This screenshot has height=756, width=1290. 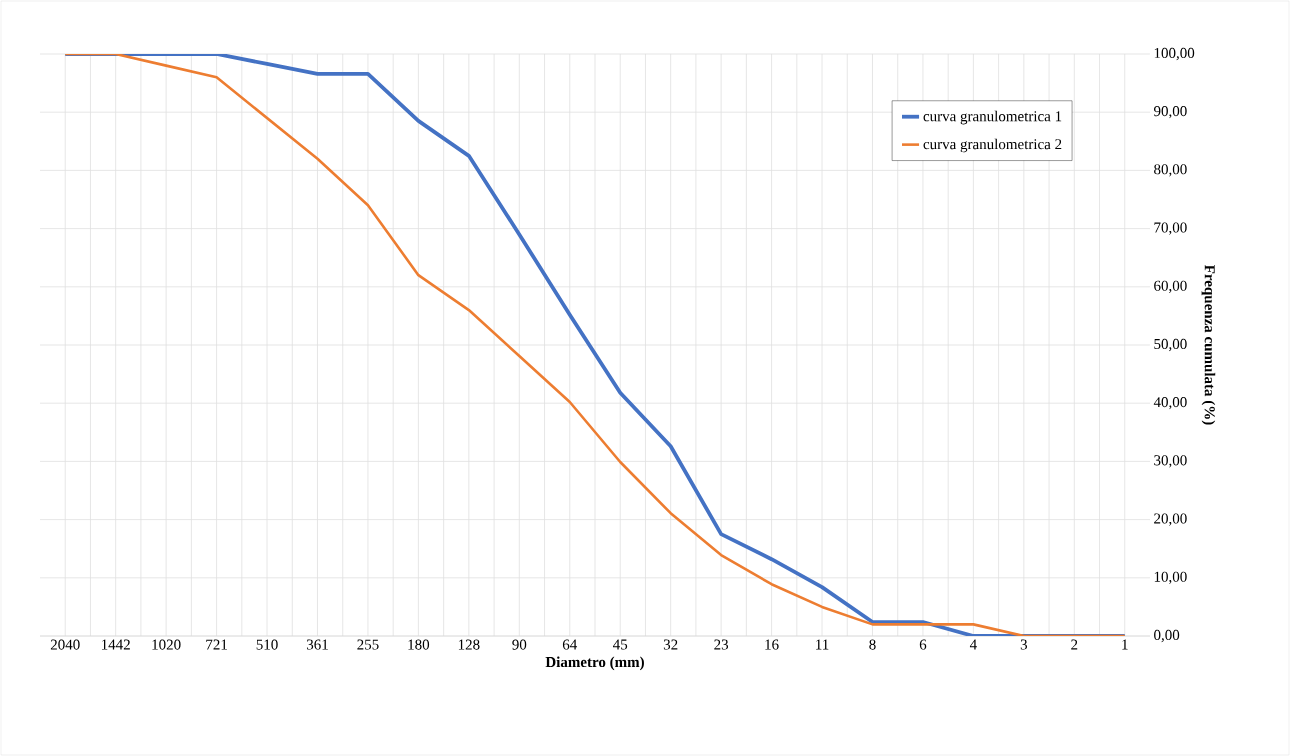 I want to click on y-tick-label: 80,00, so click(x=1170, y=170).